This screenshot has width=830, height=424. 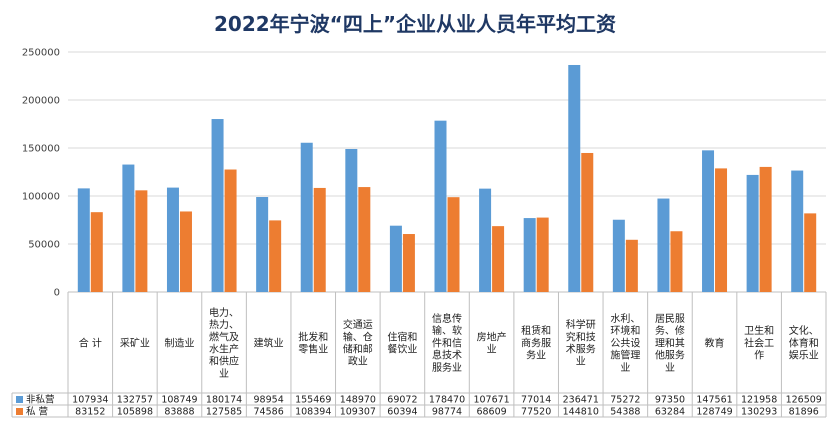 I want to click on category-label: 务、修, so click(x=670, y=330).